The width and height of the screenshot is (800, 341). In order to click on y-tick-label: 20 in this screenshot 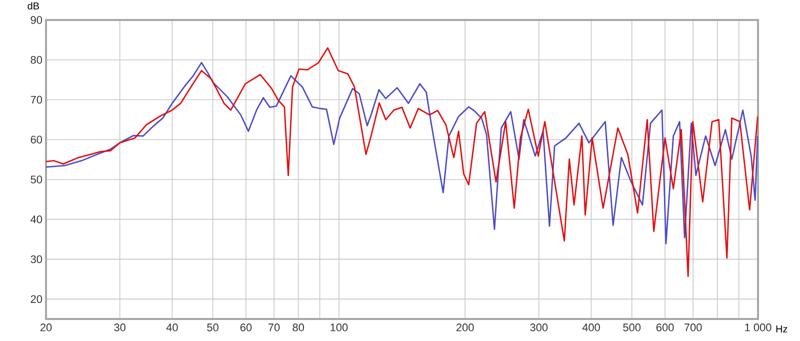, I will do `click(36, 299)`.